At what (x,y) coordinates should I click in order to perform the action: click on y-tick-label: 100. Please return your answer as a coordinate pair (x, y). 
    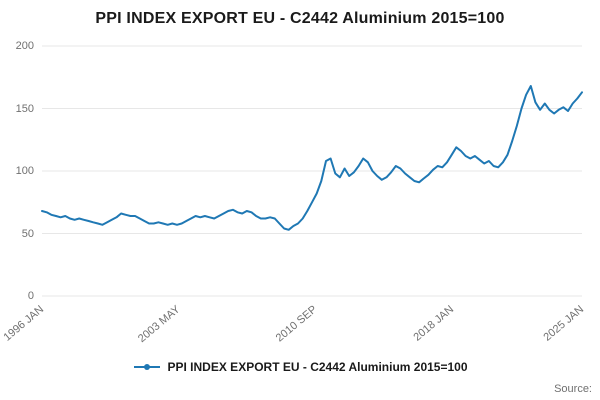
    Looking at the image, I should click on (24, 171).